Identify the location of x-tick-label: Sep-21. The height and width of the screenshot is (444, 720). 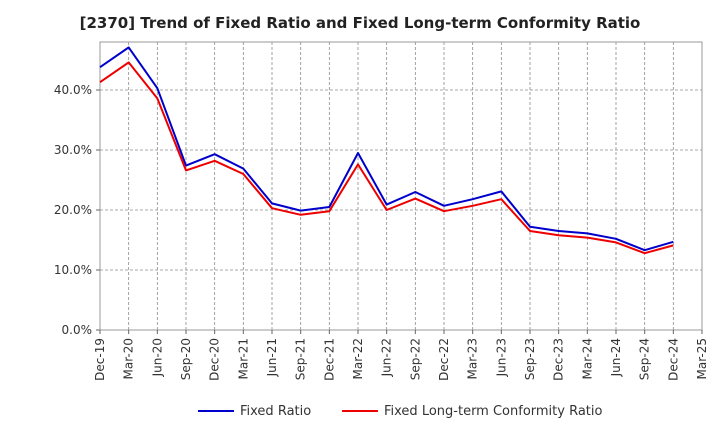
(301, 359).